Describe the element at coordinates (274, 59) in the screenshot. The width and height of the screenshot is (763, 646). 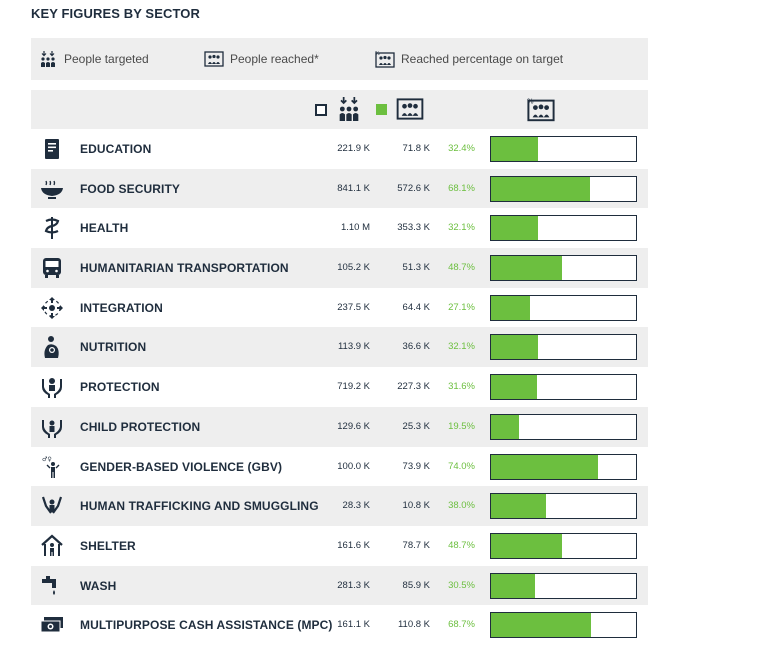
I see `legend-reached-label: People reached*` at that location.